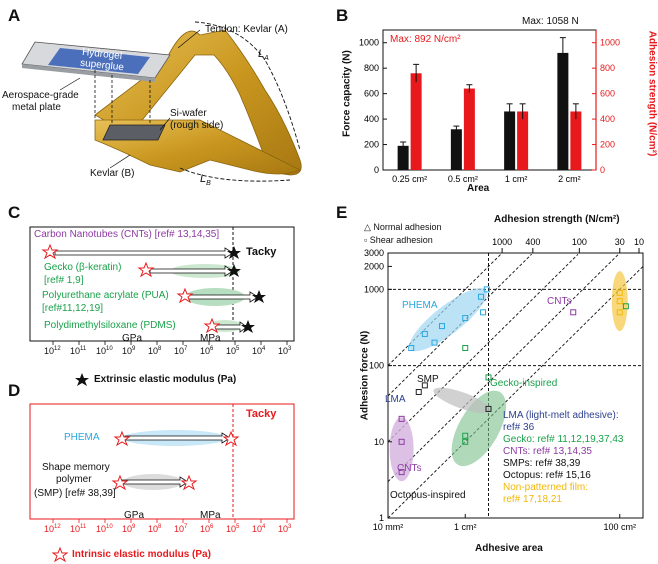  I want to click on c-tacky-label: Tacky, so click(261, 252).